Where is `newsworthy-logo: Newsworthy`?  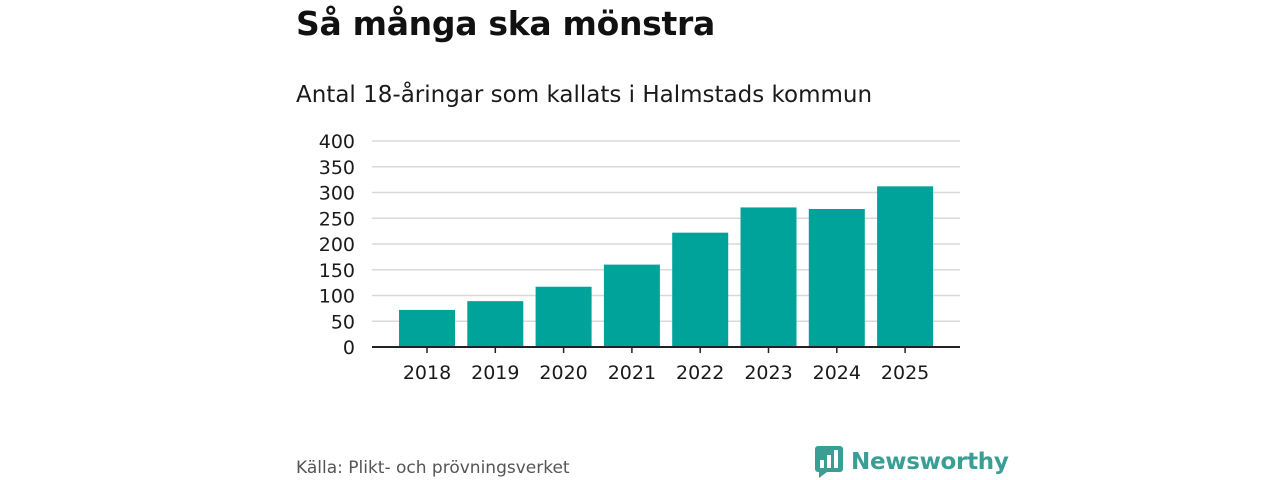
newsworthy-logo: Newsworthy is located at coordinates (912, 462).